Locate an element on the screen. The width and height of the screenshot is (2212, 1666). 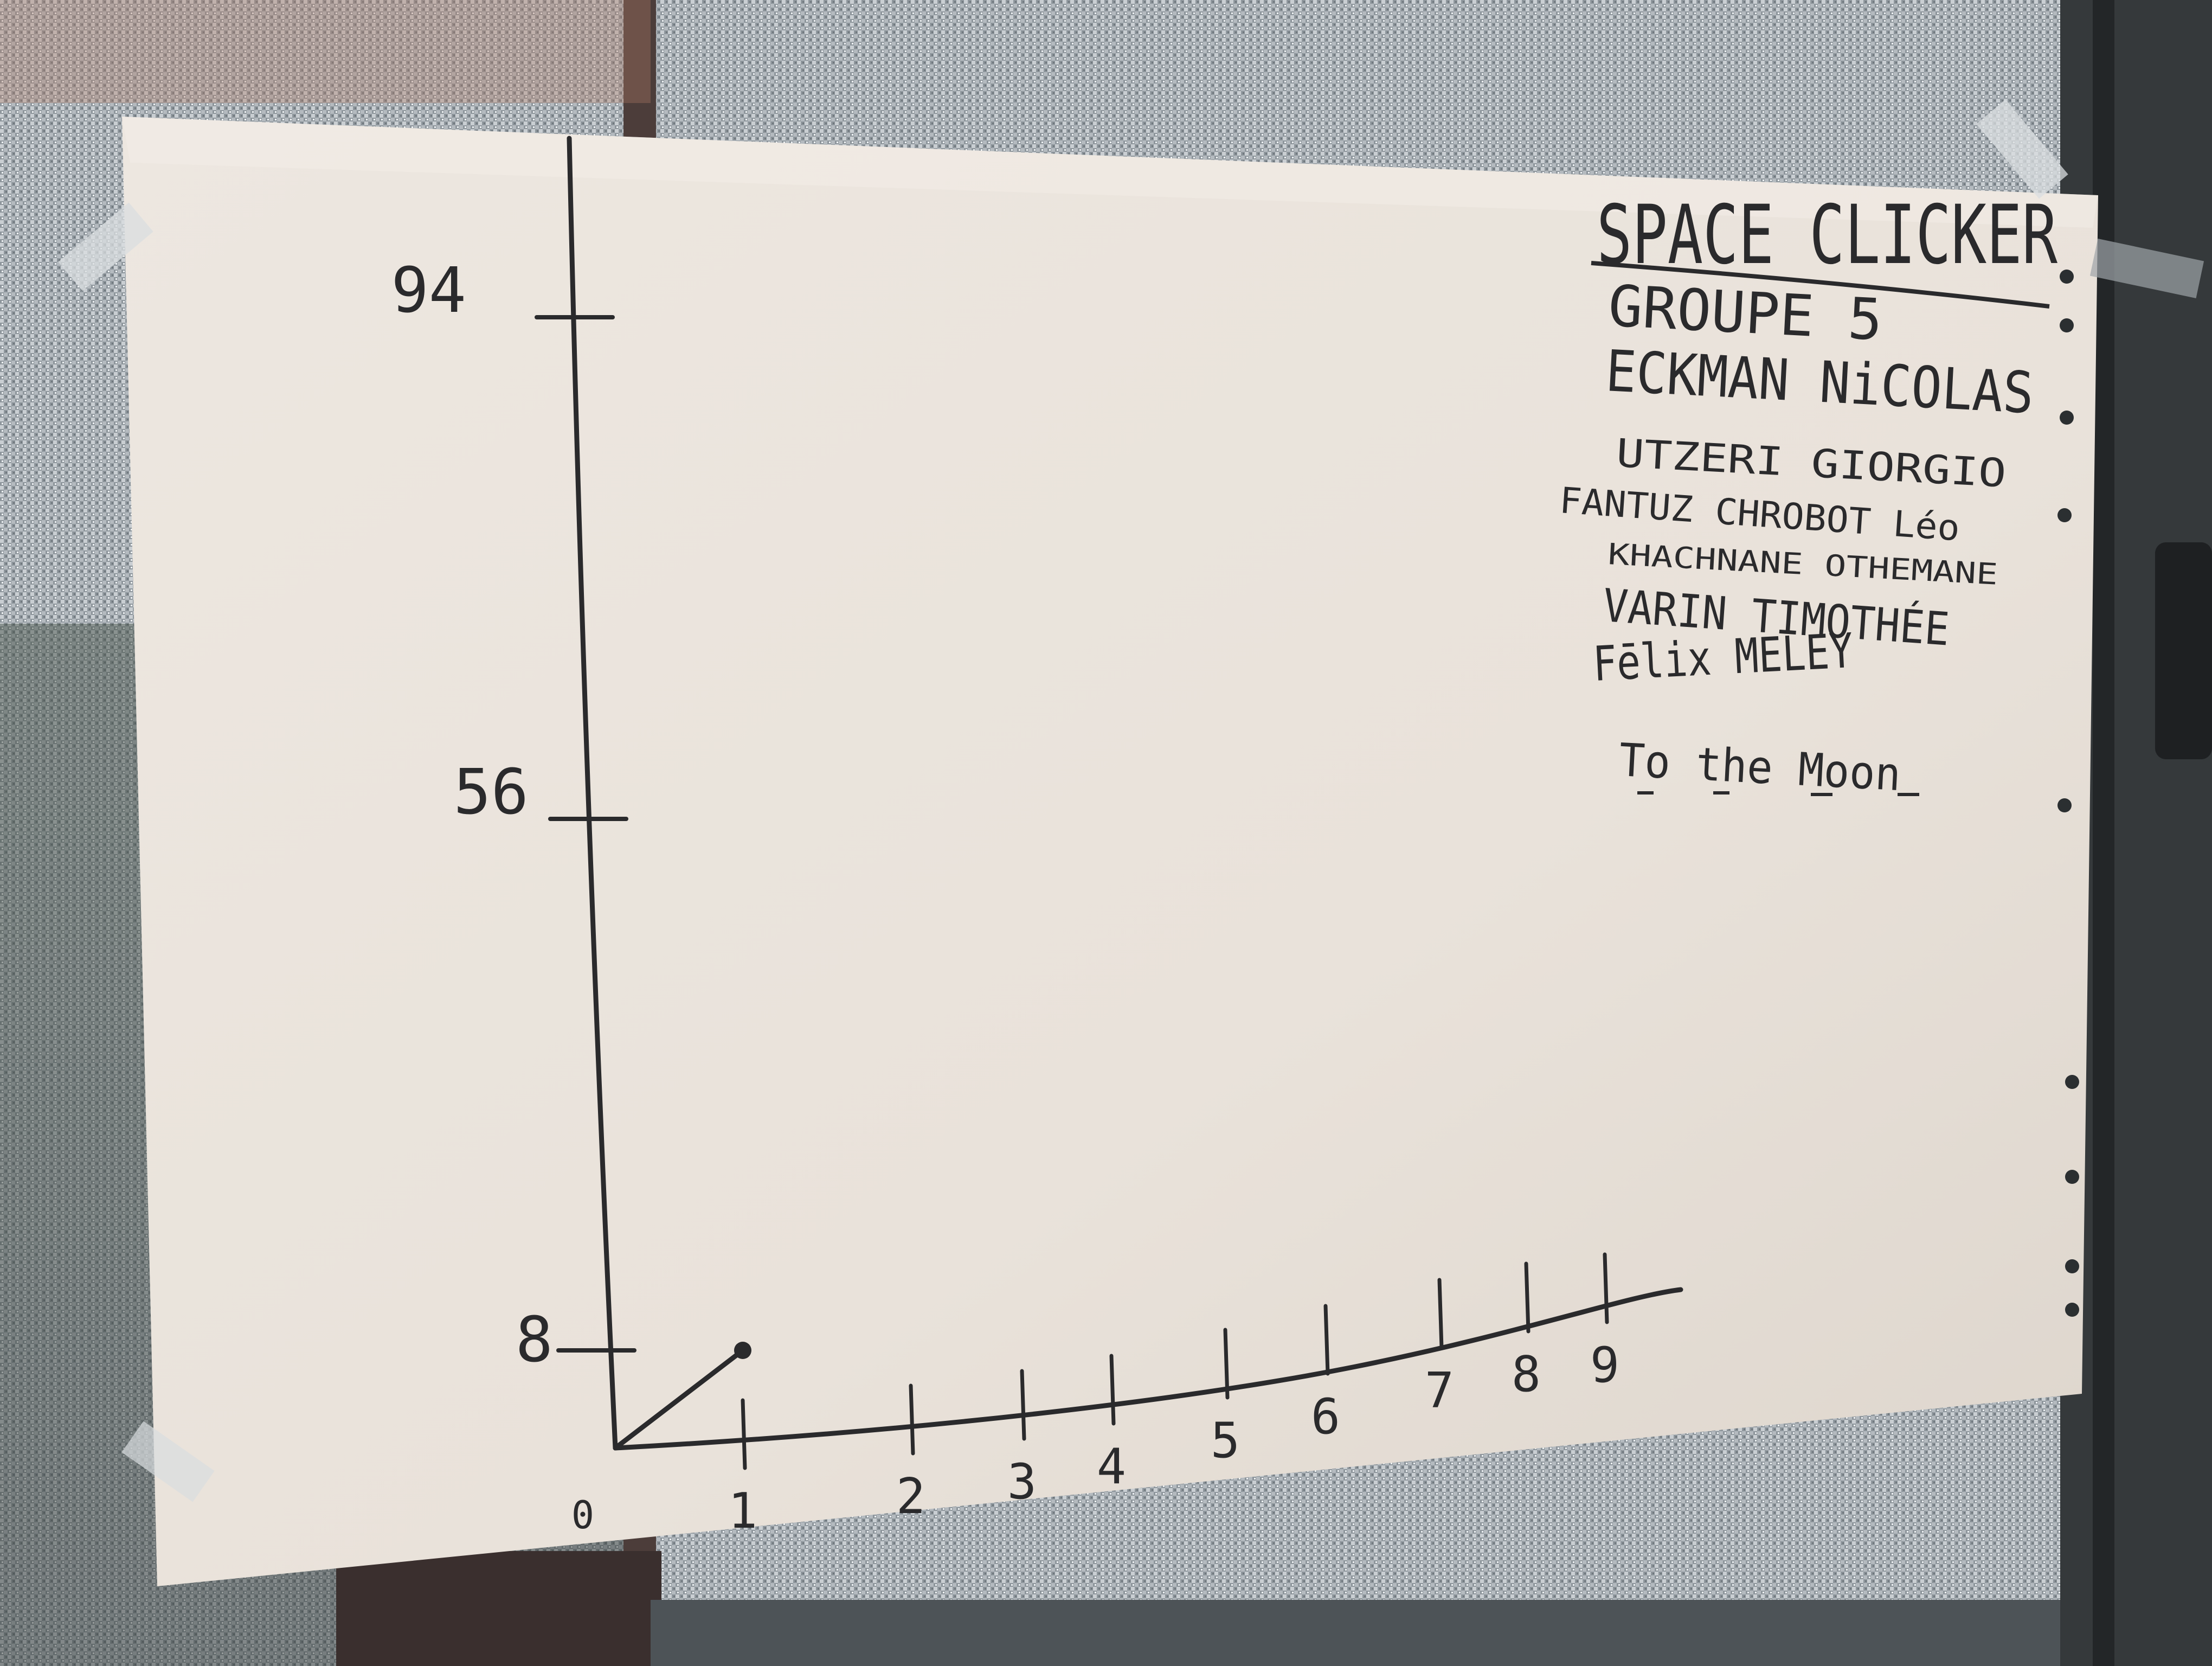
x-tick-label: 3 is located at coordinates (1022, 1481).